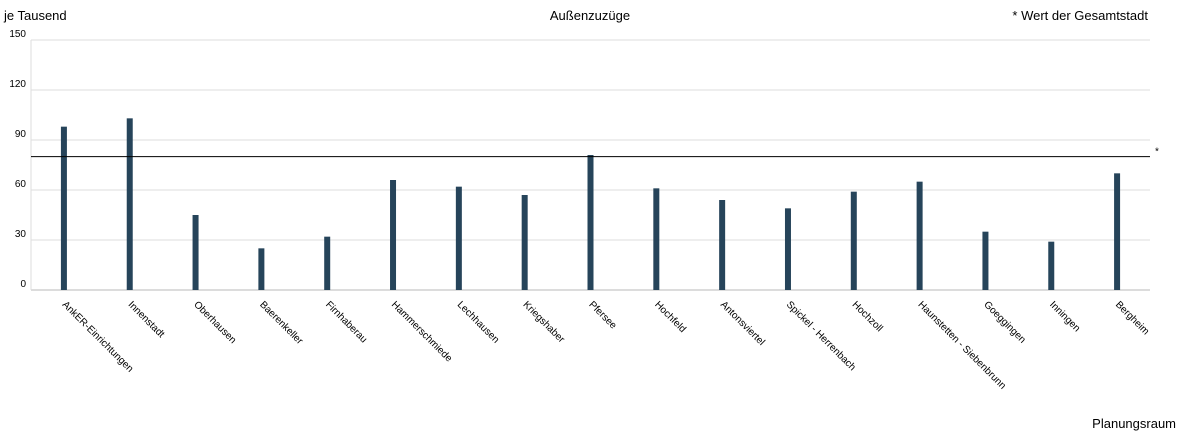 This screenshot has width=1180, height=433. What do you see at coordinates (1132, 318) in the screenshot?
I see `x-tick-label: Bergheim` at bounding box center [1132, 318].